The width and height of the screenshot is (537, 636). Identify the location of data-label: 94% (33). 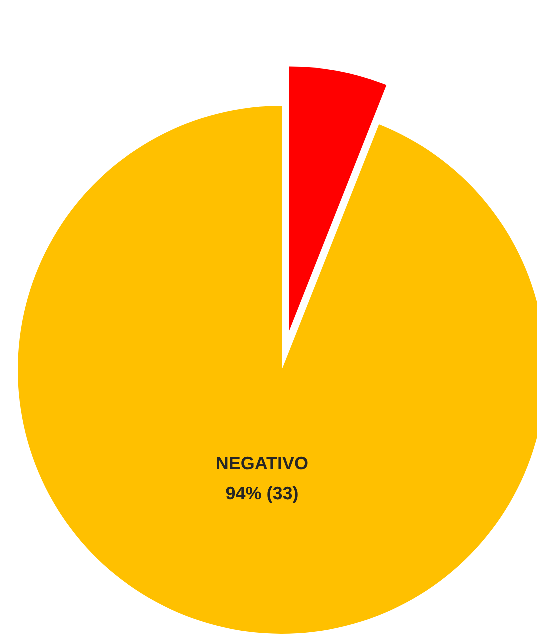
(262, 494).